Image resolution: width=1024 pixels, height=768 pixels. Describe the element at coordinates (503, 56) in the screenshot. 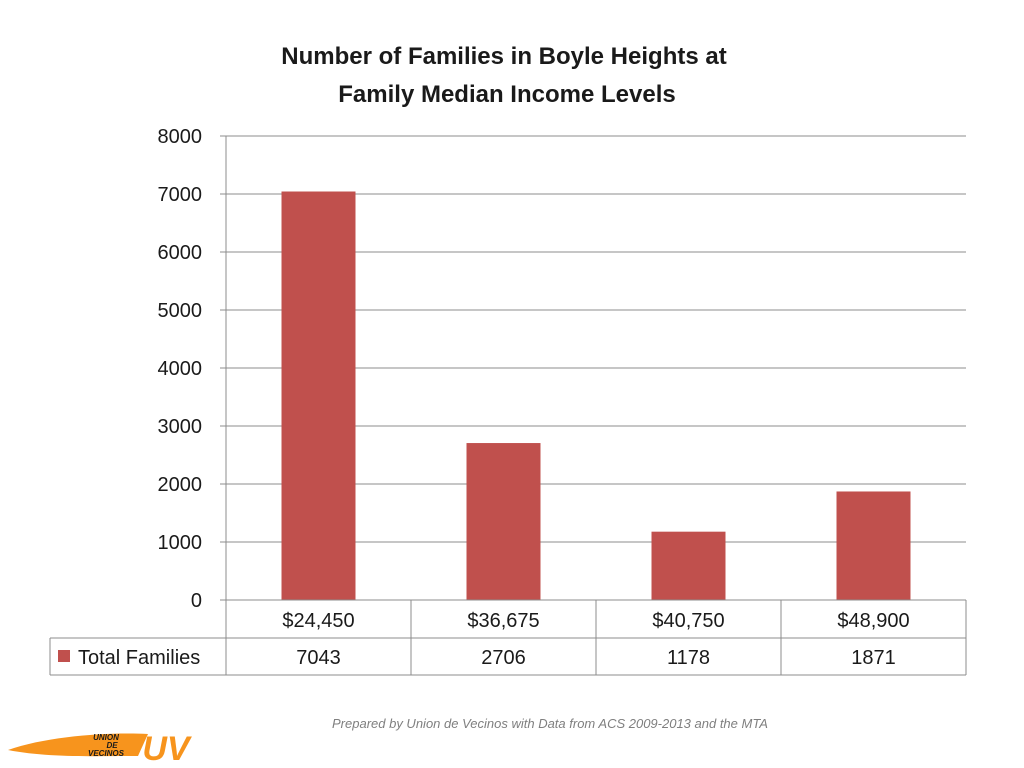

I see `chart-title-line-1: Number of Families in Boyle Heights at` at that location.